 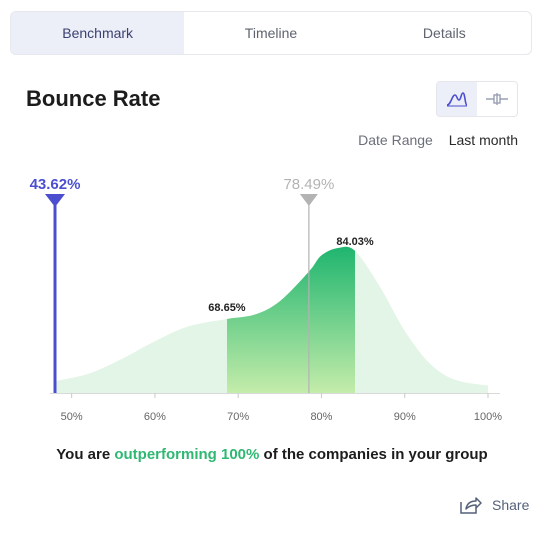 What do you see at coordinates (373, 454) in the screenshot?
I see `summary-suffix: of the companies in your group` at bounding box center [373, 454].